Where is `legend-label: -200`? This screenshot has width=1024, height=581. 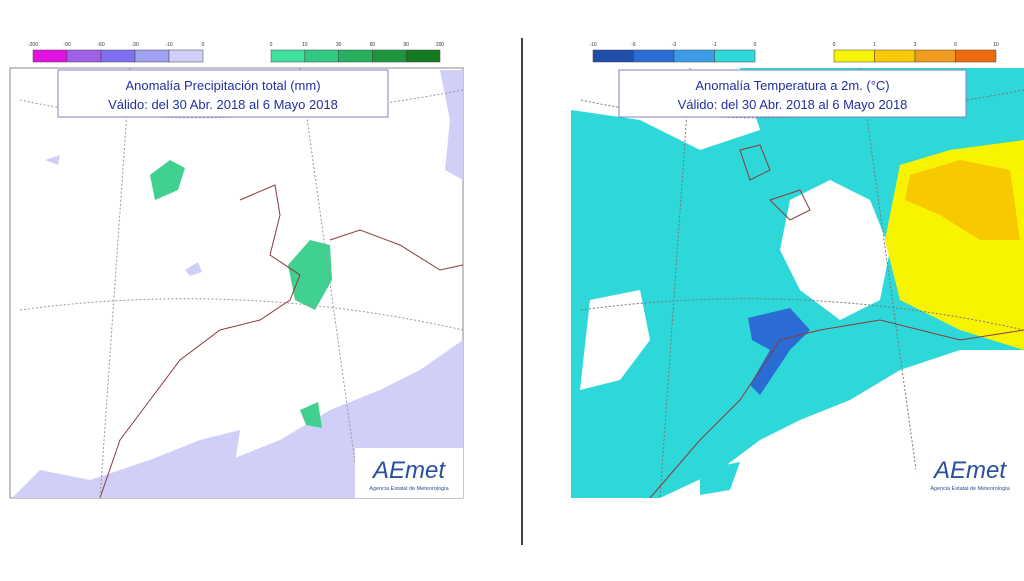 legend-label: -200 is located at coordinates (33, 45).